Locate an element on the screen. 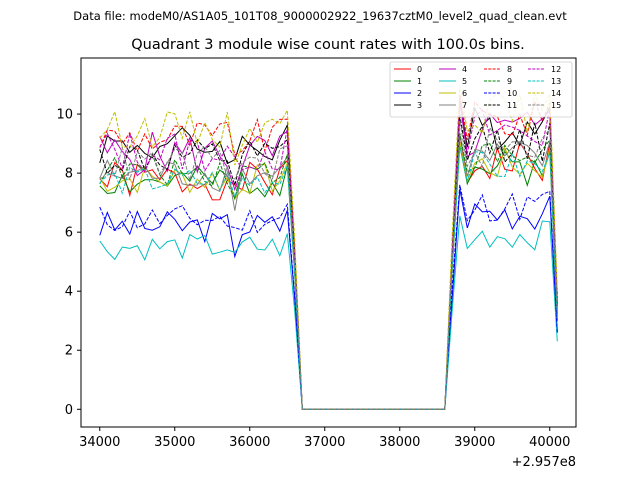 The image size is (640, 480). y-tick-label: 8 is located at coordinates (69, 174).